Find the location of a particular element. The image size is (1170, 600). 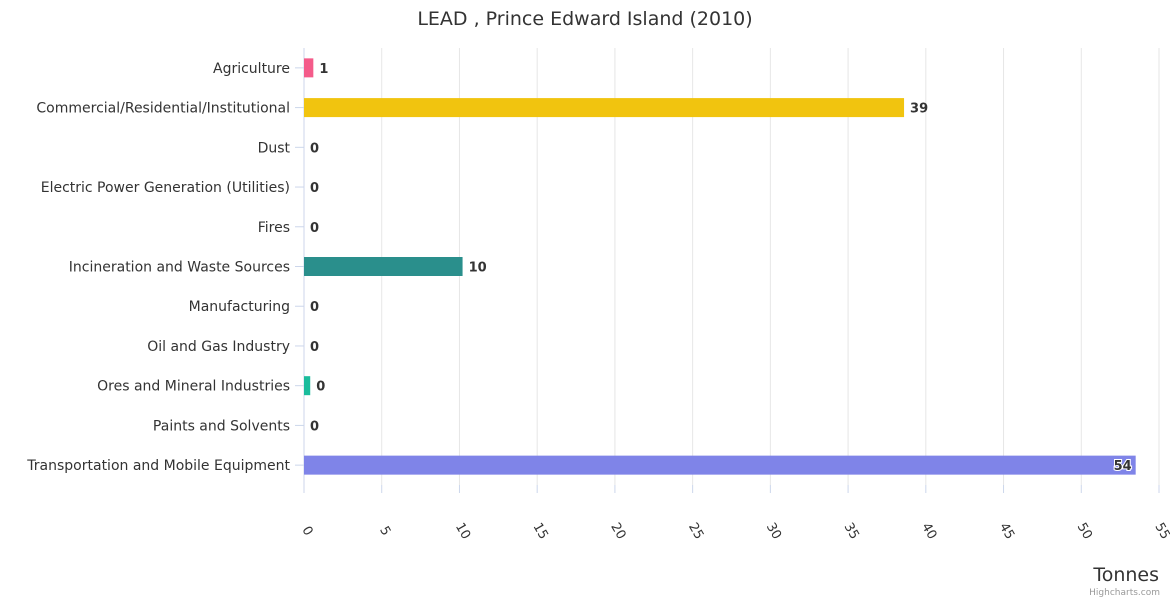

x-axis-title: Tonnes is located at coordinates (1125, 575).